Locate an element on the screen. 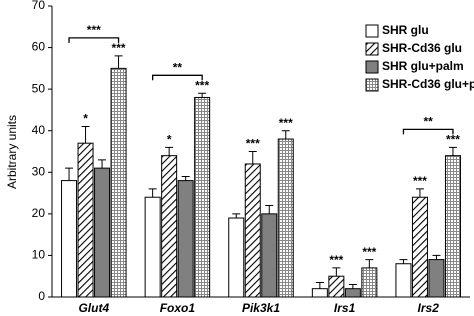  y-axis-label: Arbitrary units is located at coordinates (12, 152).